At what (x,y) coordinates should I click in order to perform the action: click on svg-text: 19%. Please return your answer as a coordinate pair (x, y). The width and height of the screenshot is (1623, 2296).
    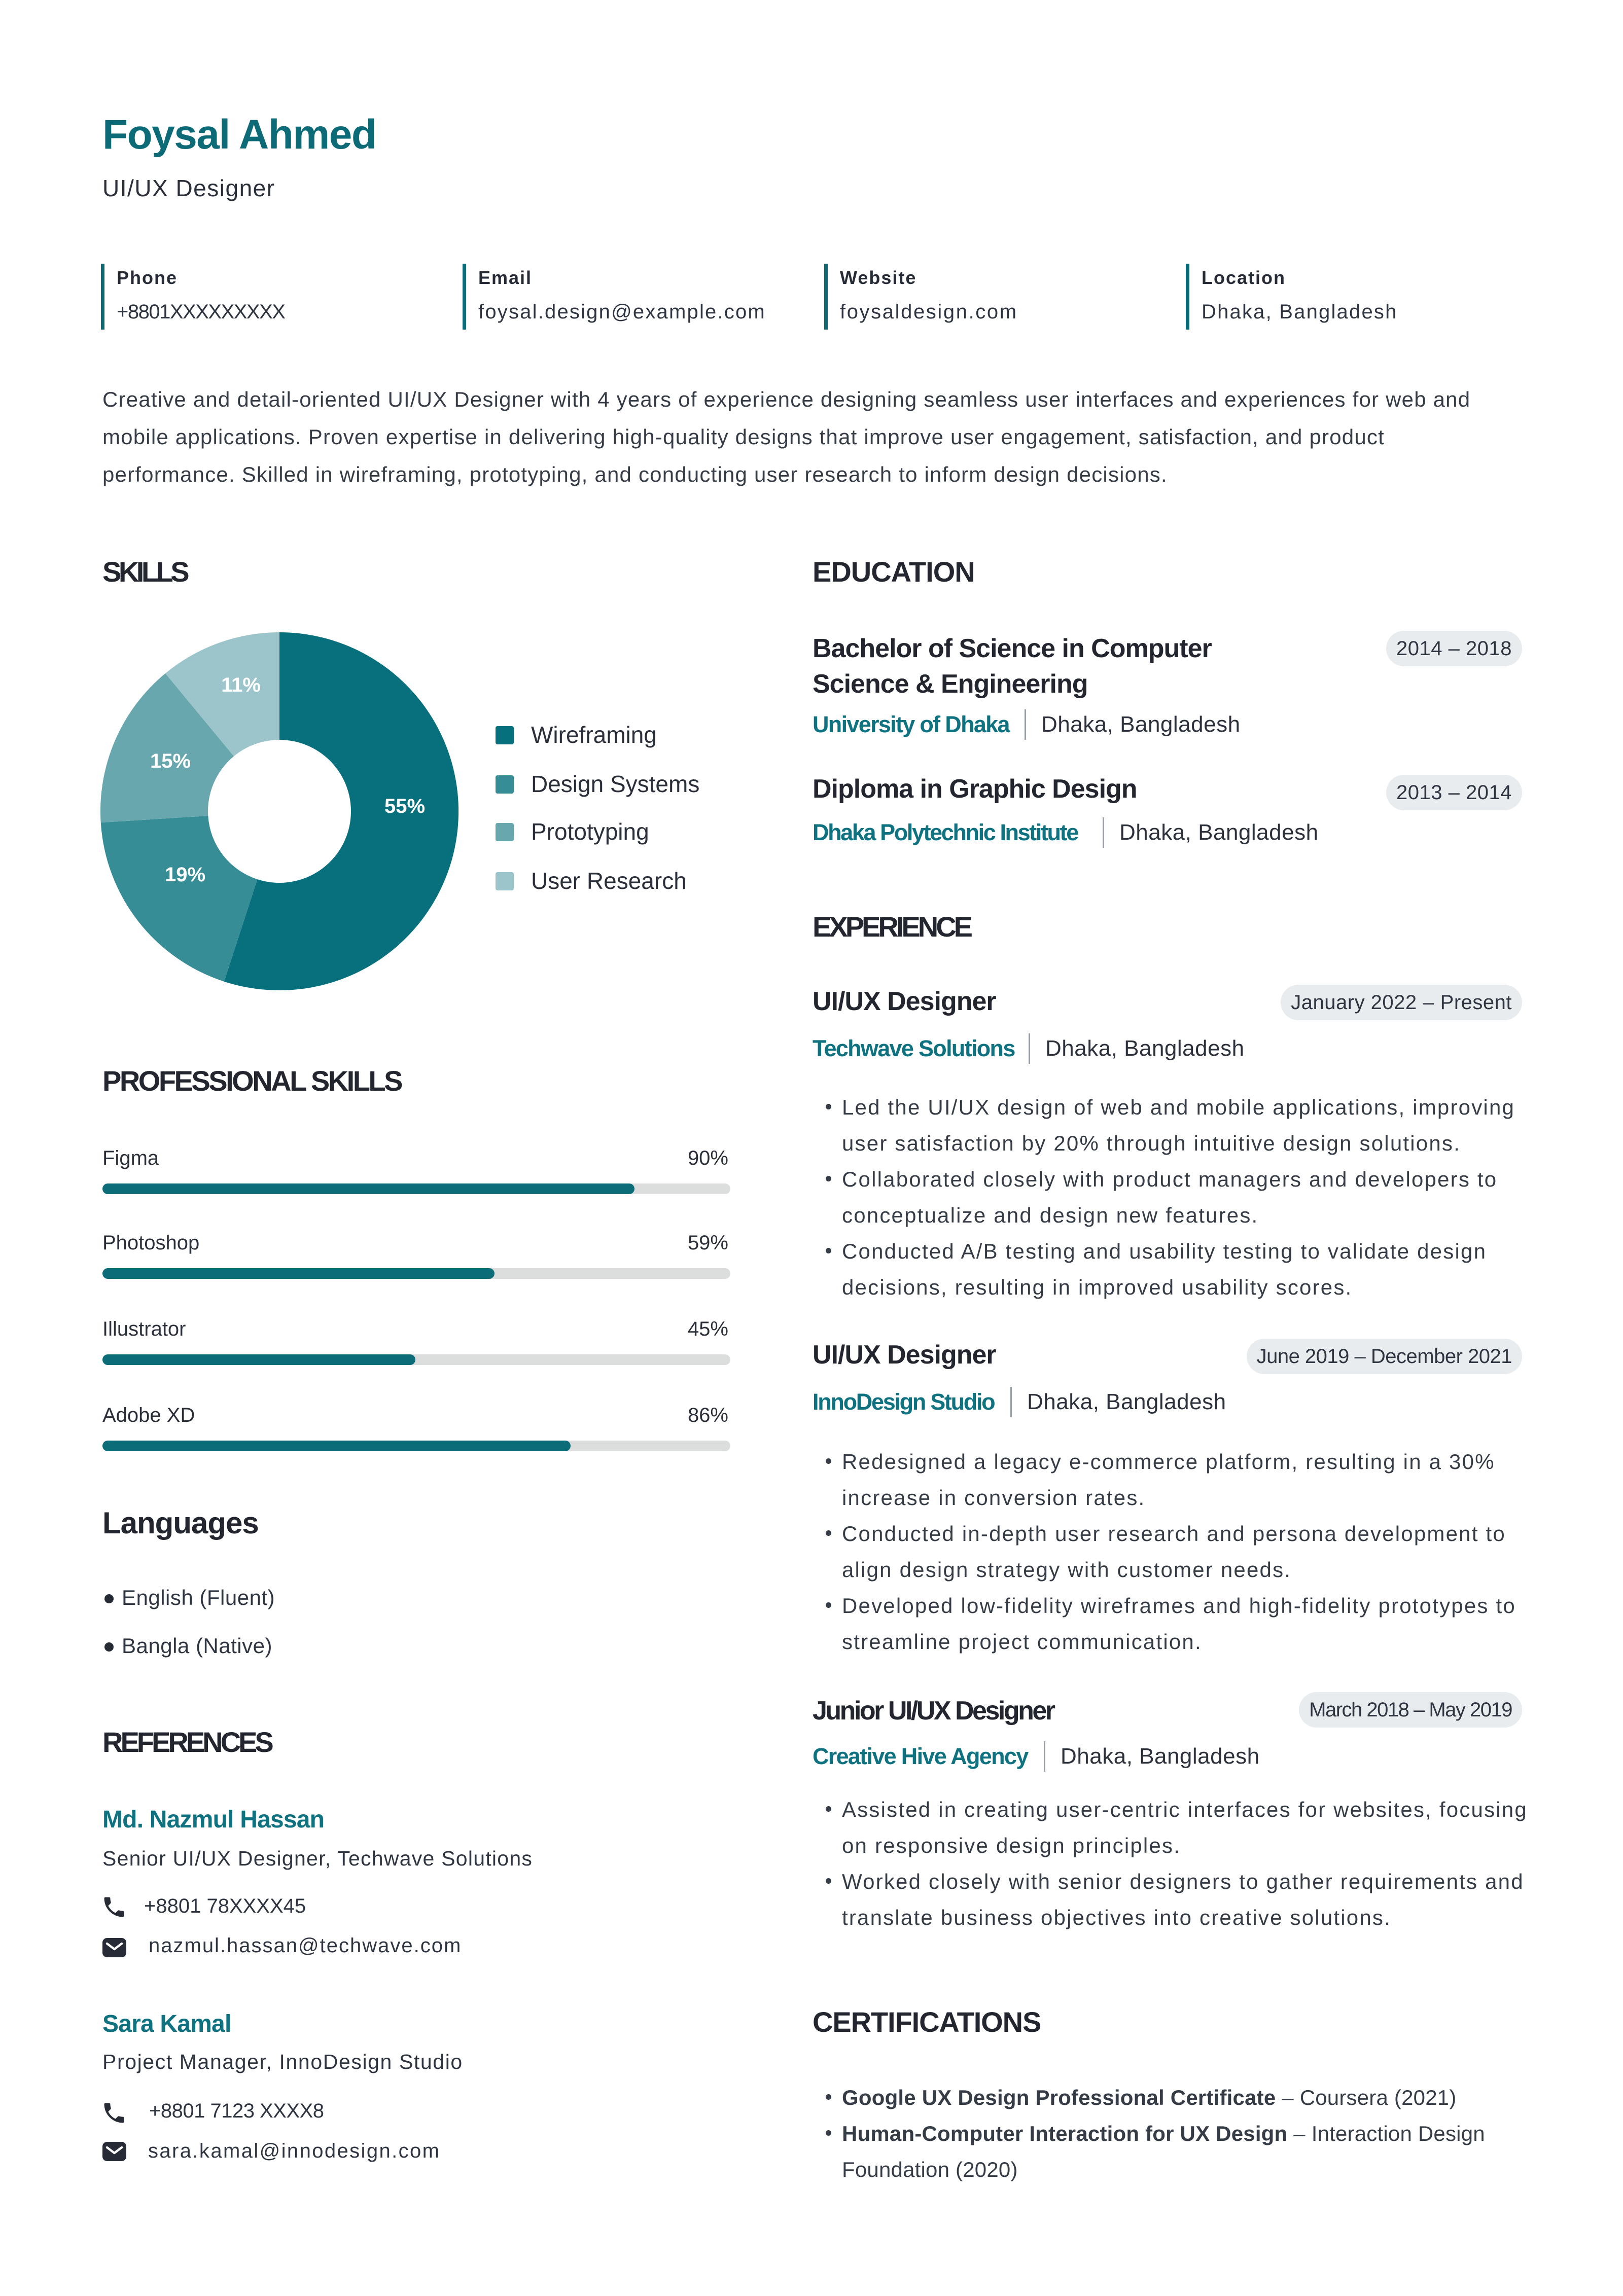
    Looking at the image, I should click on (185, 875).